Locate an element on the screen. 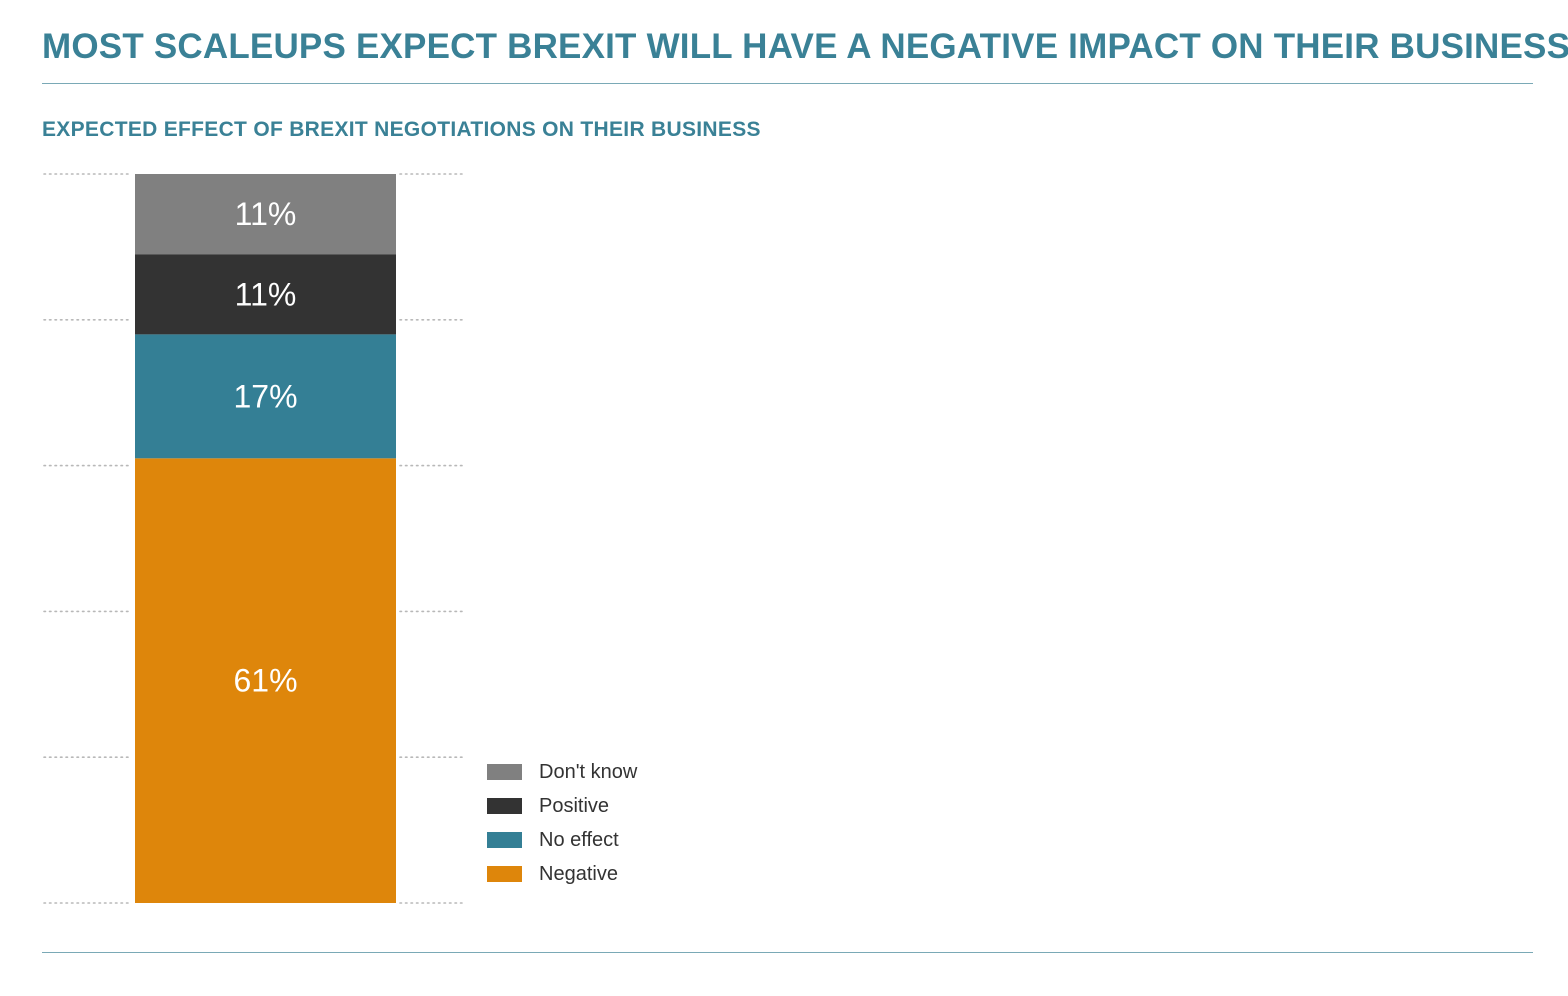 This screenshot has width=1568, height=996. legend-swatch-negative is located at coordinates (504, 874).